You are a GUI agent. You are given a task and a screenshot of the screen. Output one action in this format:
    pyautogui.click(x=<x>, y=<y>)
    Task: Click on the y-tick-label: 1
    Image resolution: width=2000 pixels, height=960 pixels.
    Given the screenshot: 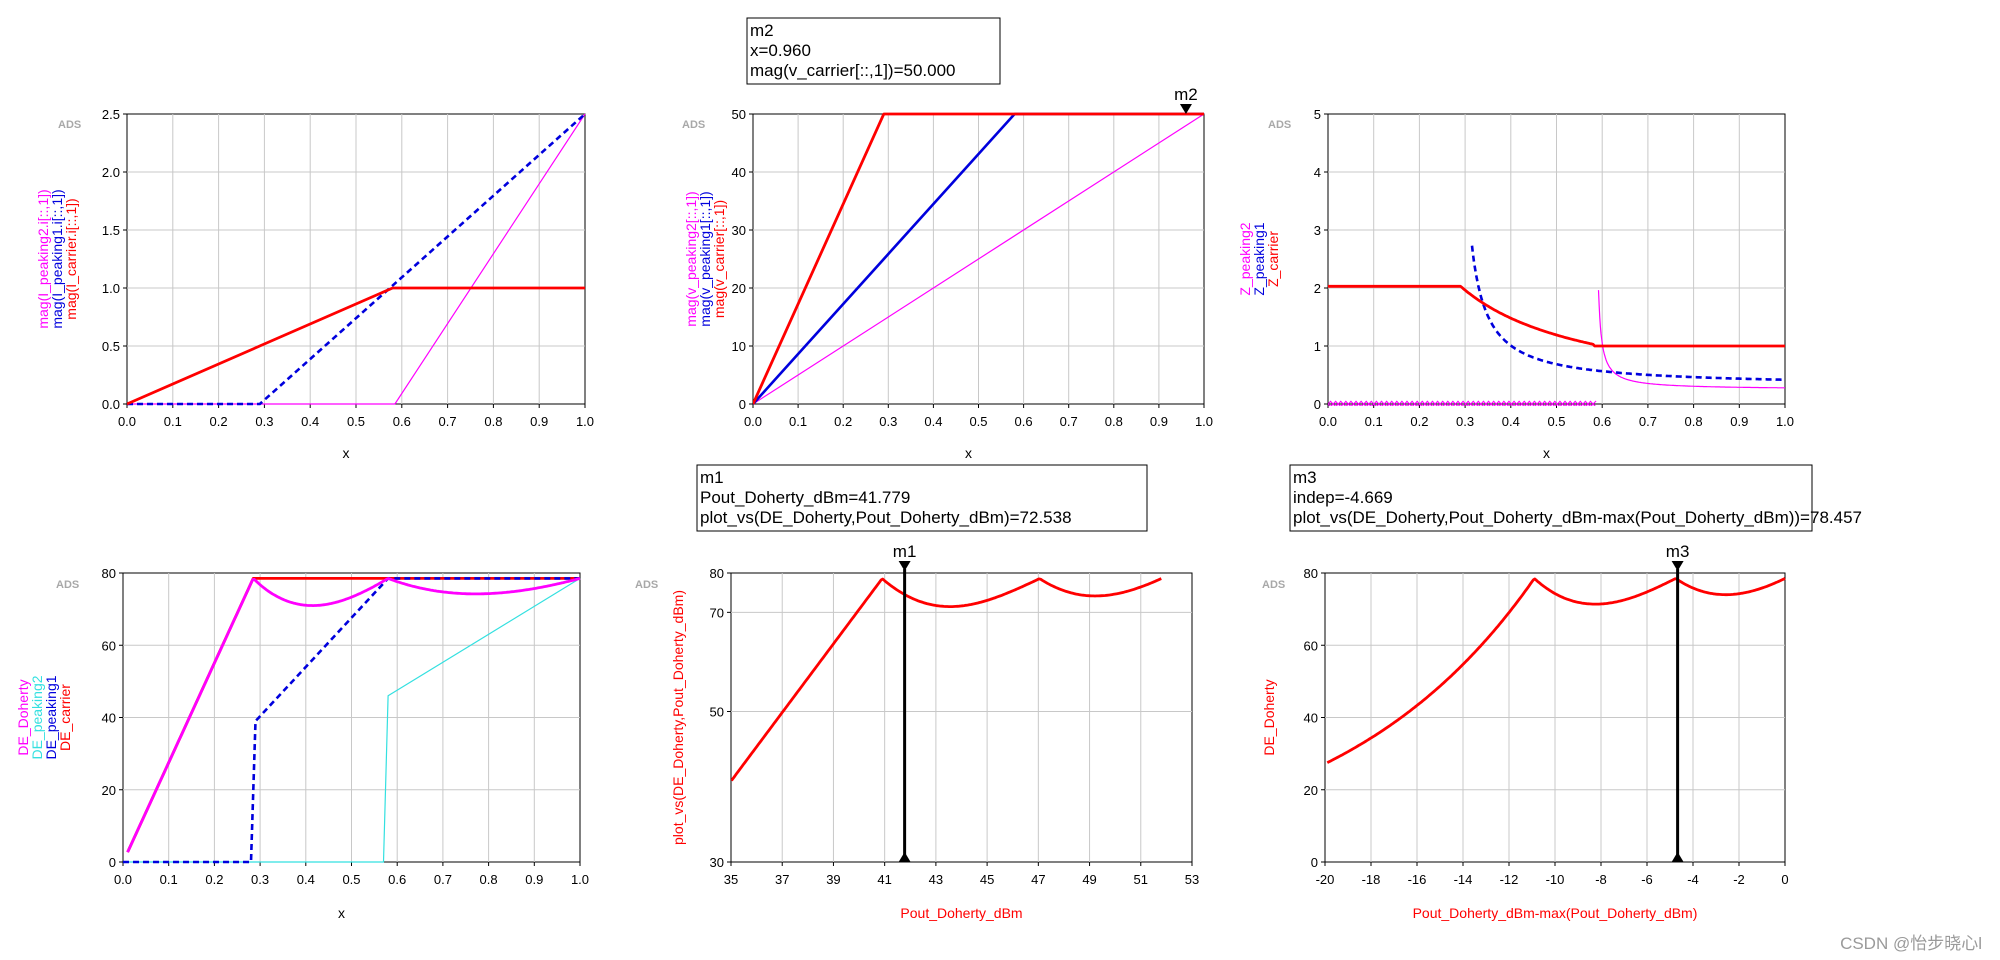 What is the action you would take?
    pyautogui.click(x=1317, y=346)
    